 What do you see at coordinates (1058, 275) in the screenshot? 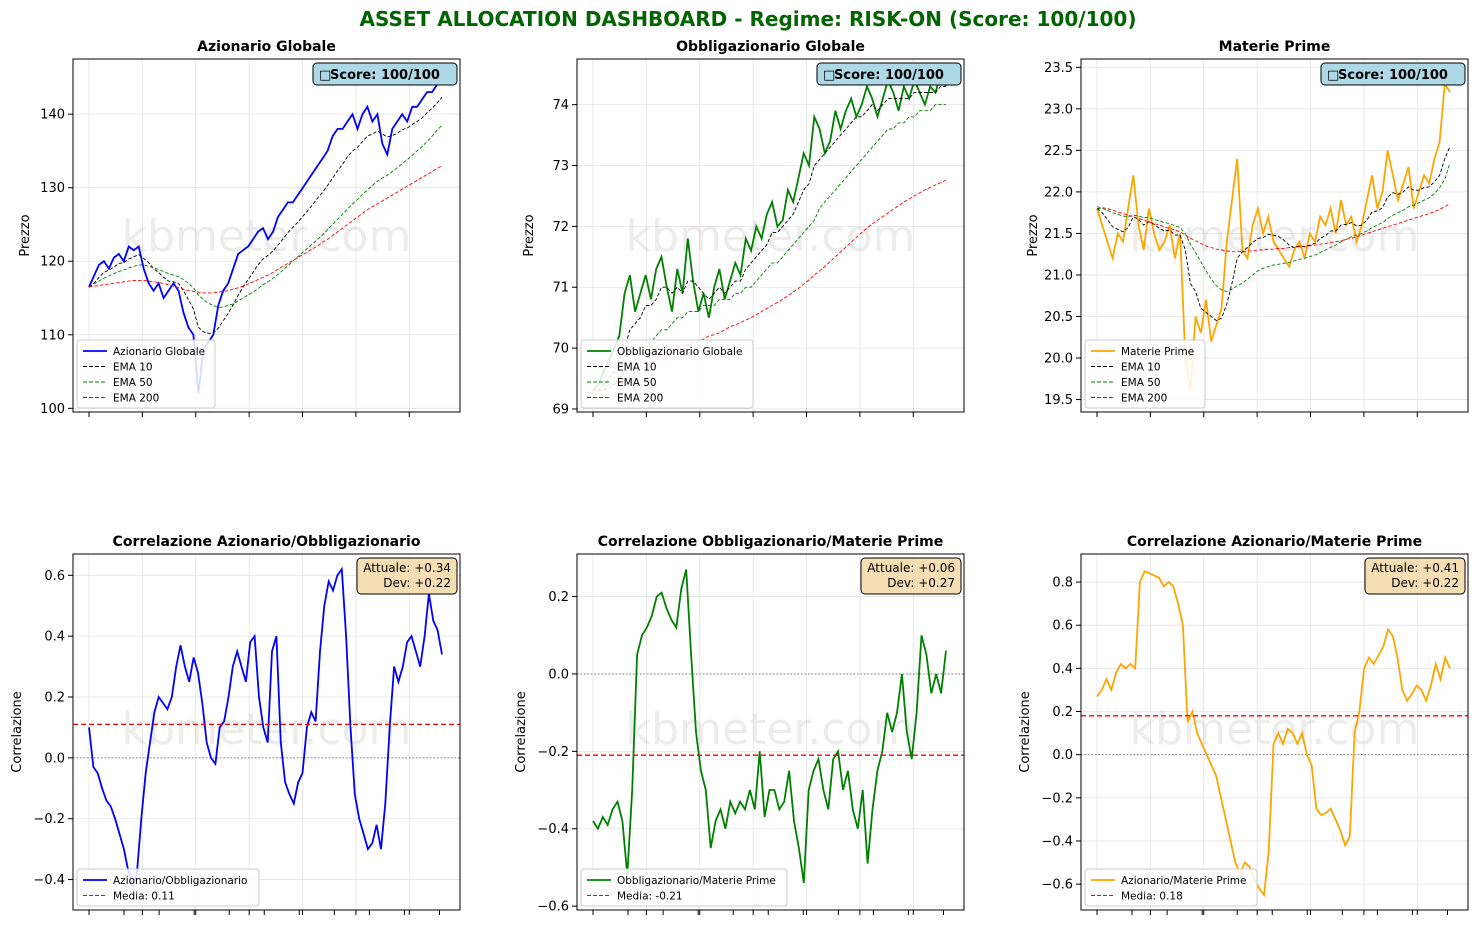
I see `y-tick-label: 21.0` at bounding box center [1058, 275].